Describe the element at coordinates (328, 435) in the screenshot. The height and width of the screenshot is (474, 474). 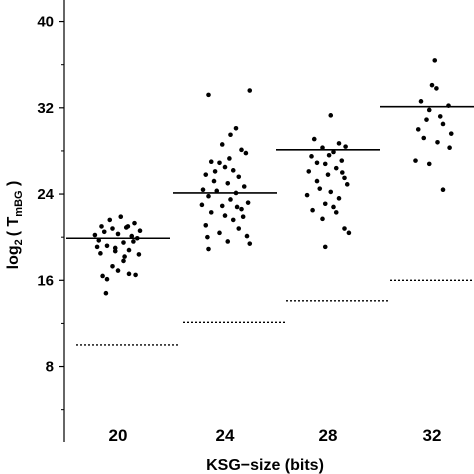
I see `x-tick-label-28: 28` at that location.